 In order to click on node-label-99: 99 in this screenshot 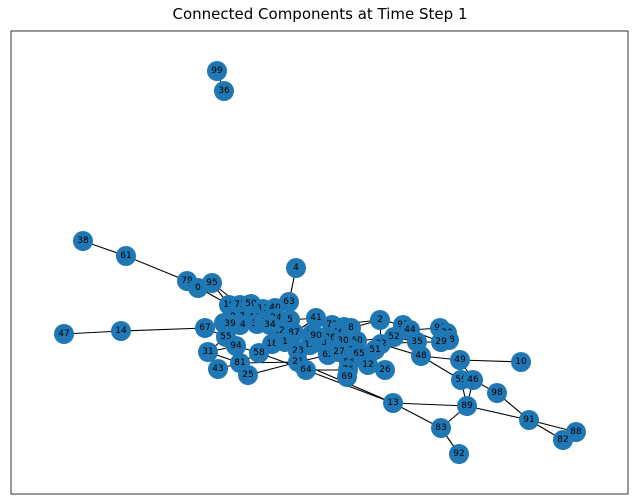, I will do `click(217, 71)`.